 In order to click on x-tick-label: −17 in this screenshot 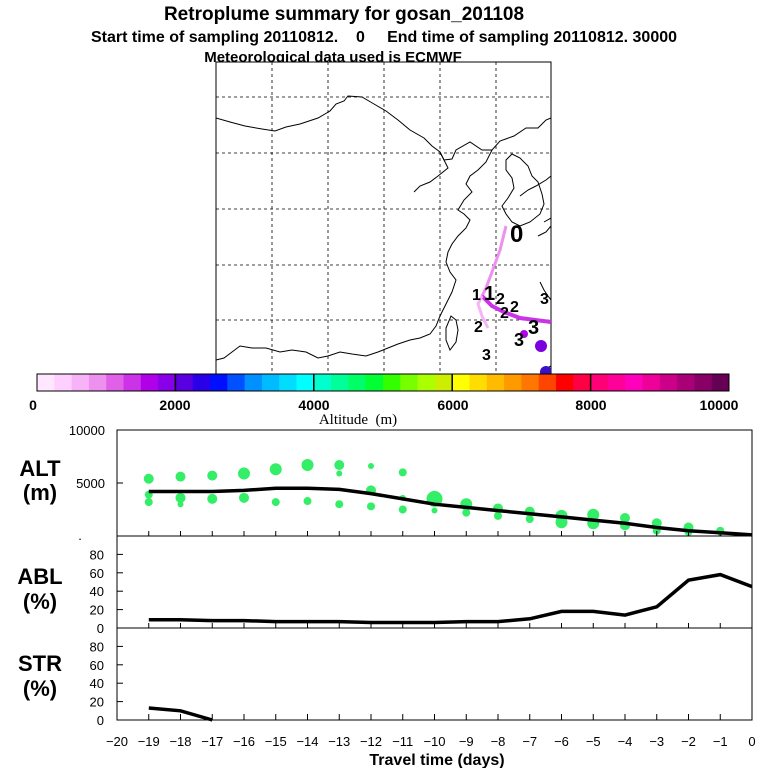, I will do `click(212, 741)`.